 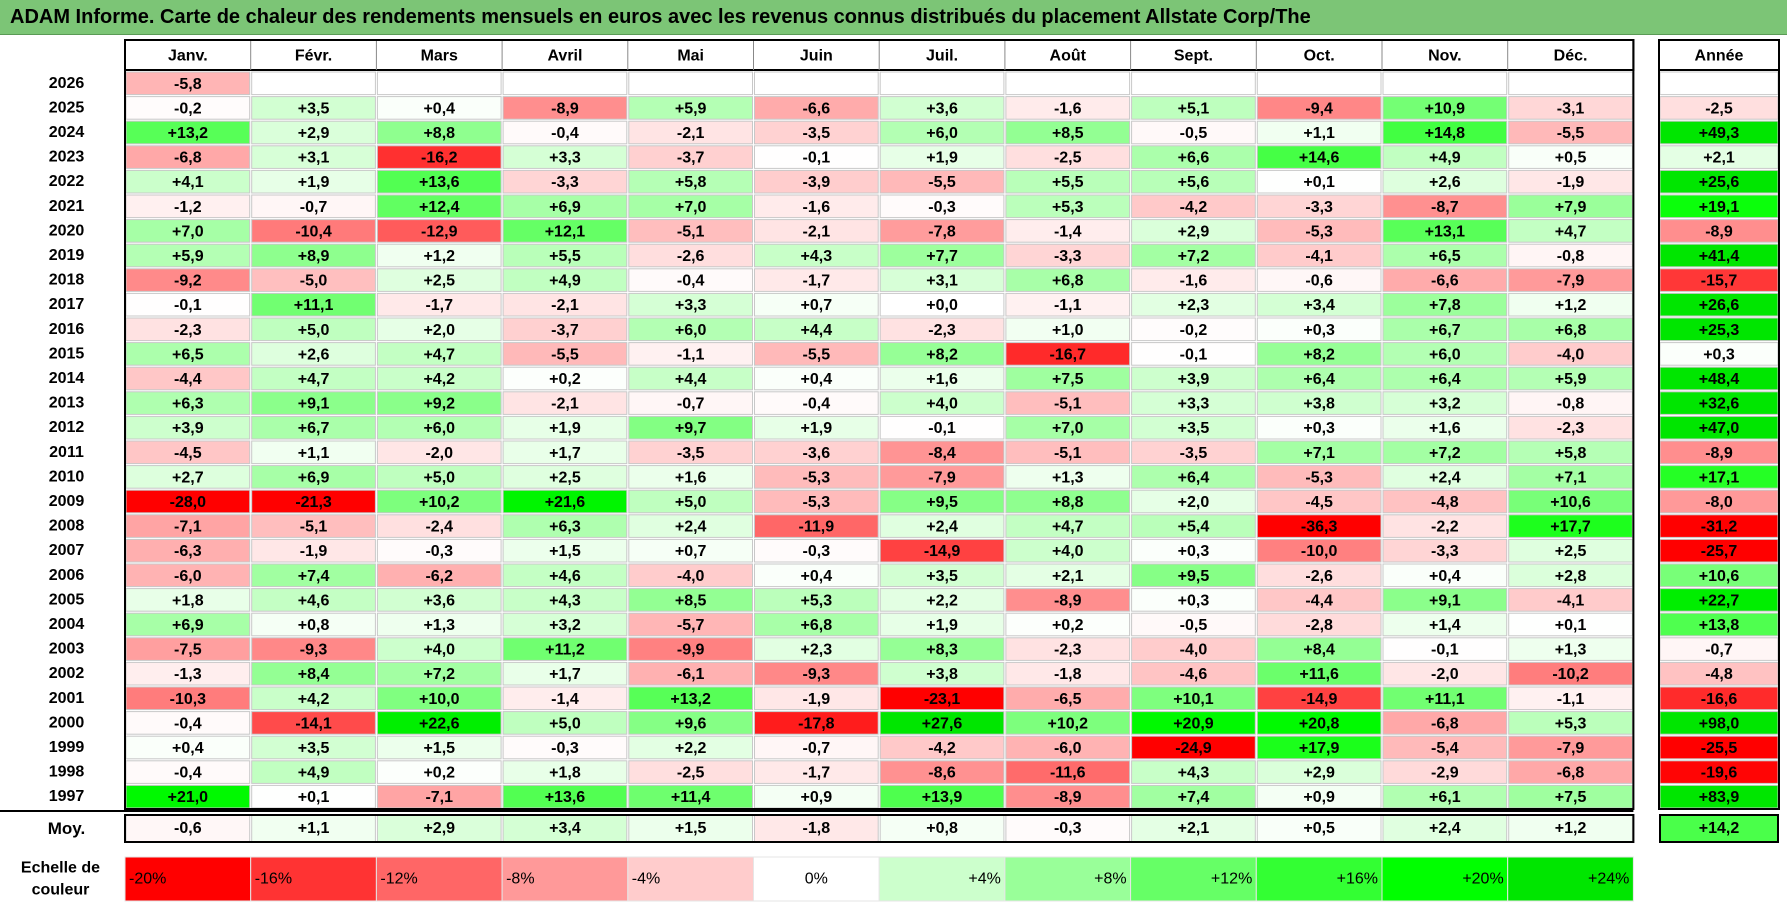 I want to click on cell-value: -5,4, so click(x=1445, y=748).